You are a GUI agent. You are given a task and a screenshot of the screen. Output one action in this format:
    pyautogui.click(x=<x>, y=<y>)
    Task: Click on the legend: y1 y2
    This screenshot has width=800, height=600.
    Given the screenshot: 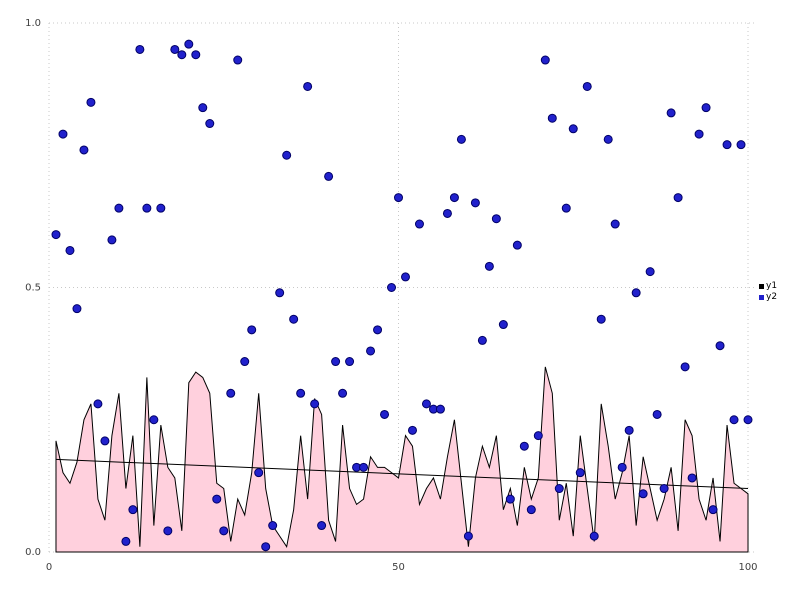 What is the action you would take?
    pyautogui.click(x=768, y=292)
    